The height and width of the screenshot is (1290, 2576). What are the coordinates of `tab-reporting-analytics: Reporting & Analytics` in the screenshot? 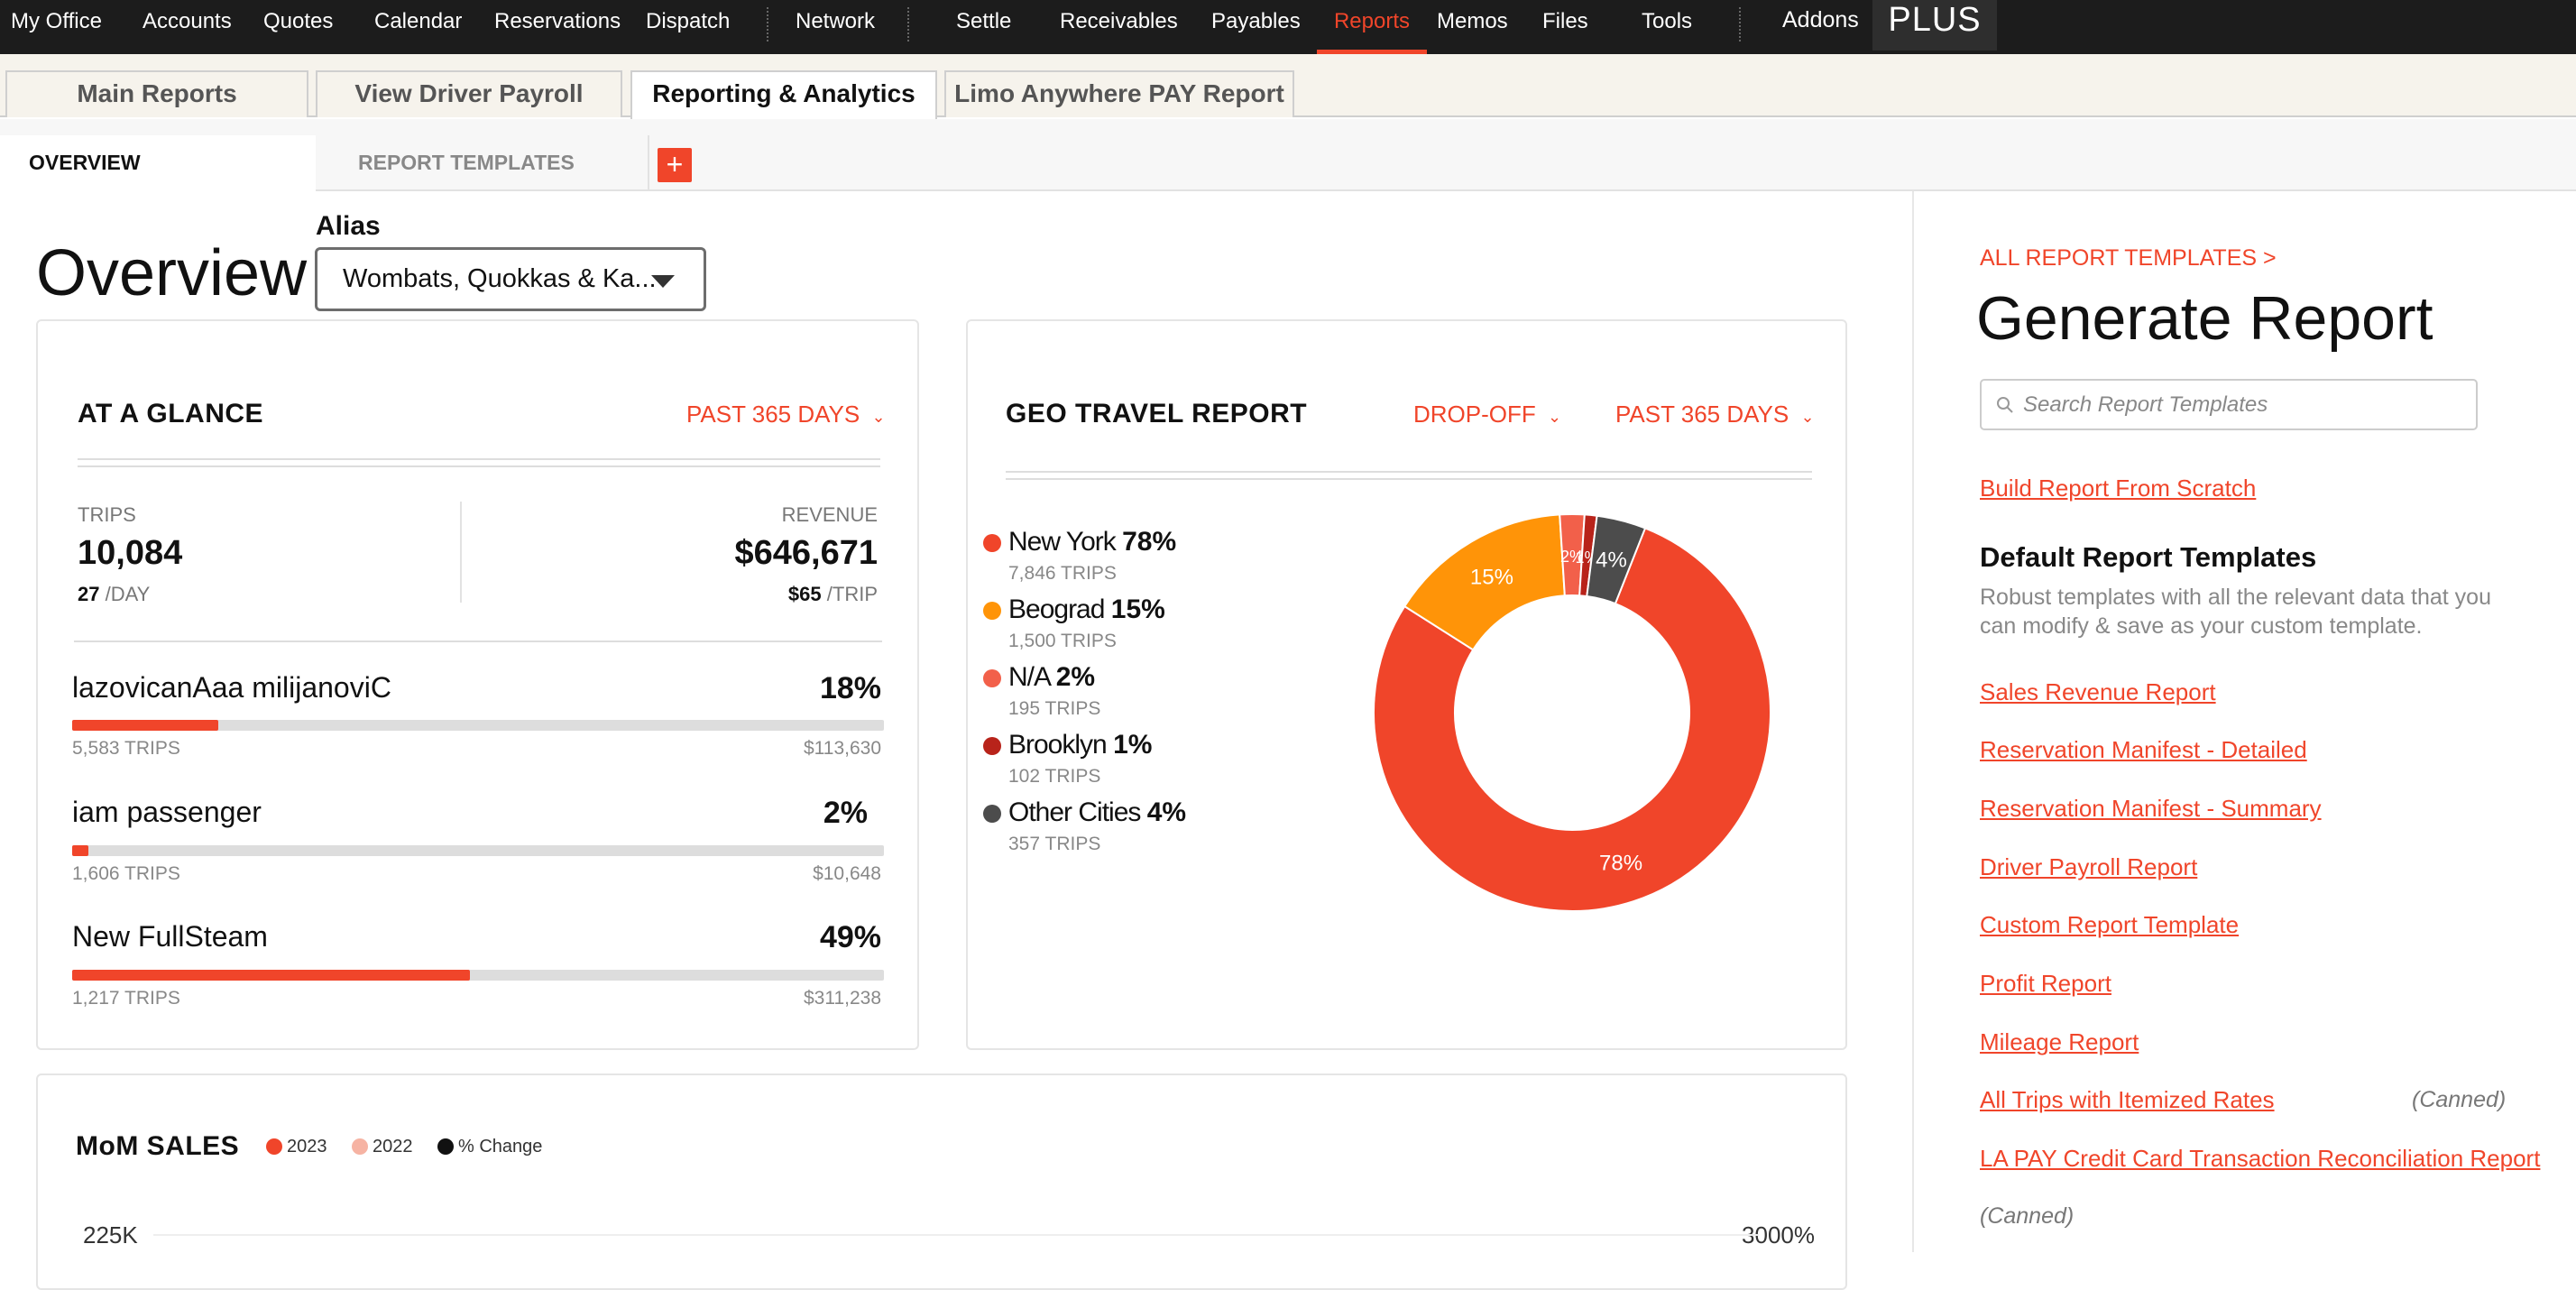 It's located at (783, 94).